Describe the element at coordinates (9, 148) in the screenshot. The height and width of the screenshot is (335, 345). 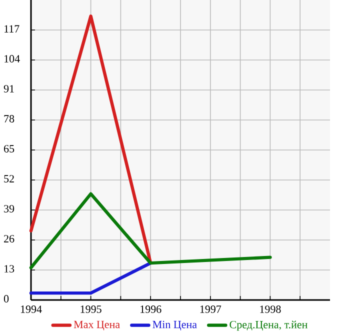
I see `y-tick-label: 65` at that location.